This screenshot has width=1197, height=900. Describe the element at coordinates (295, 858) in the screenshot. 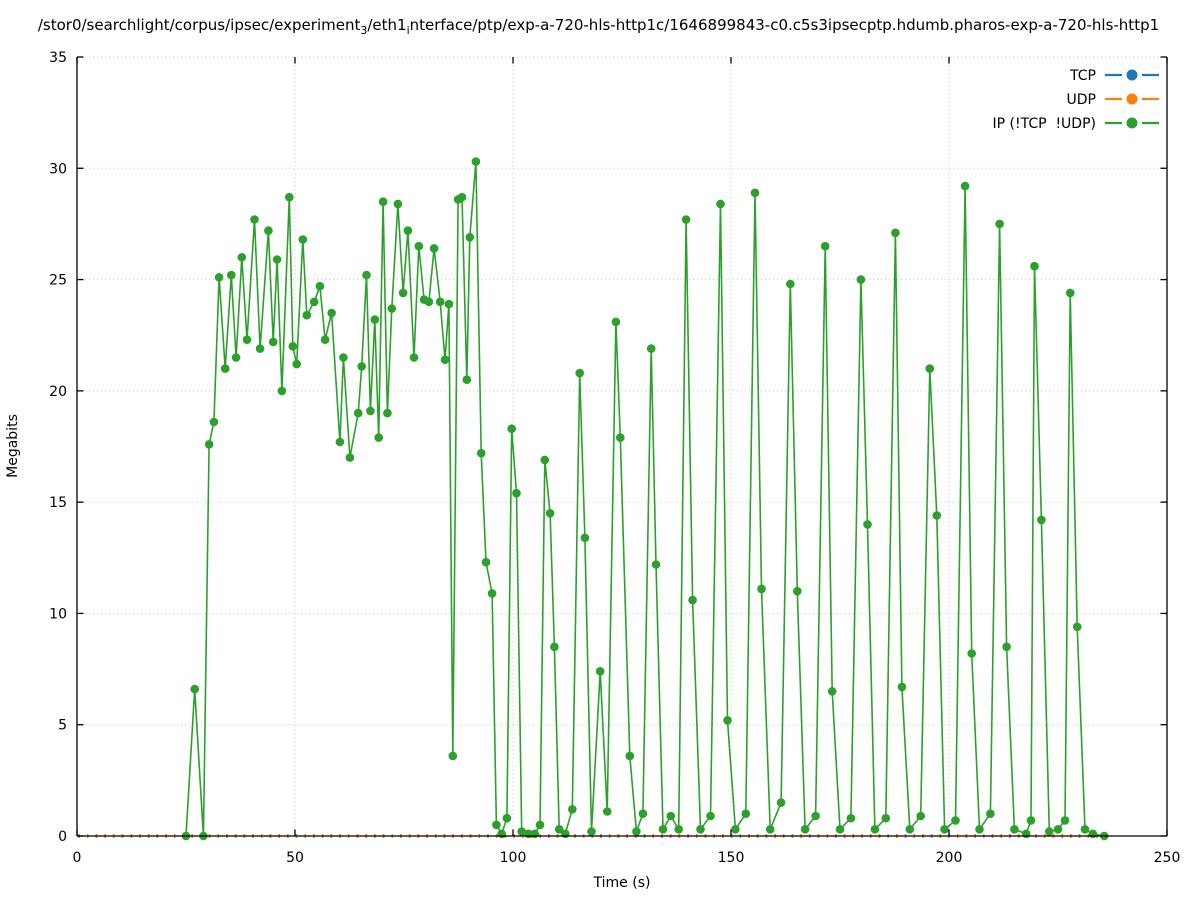

I see `x-tick-label: 50` at that location.